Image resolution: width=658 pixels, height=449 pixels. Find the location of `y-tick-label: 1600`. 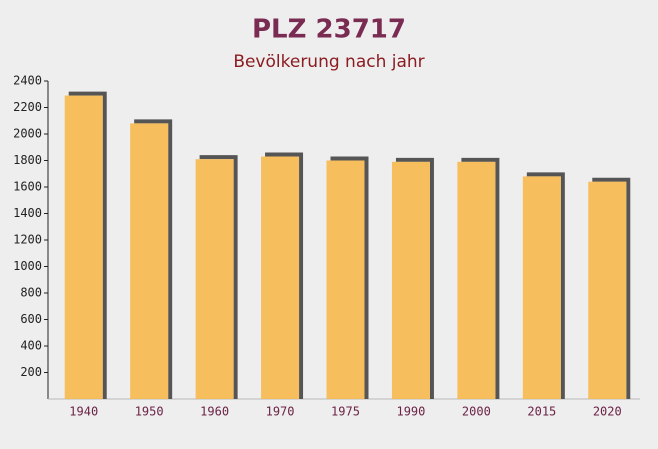

y-tick-label: 1600 is located at coordinates (27, 187).